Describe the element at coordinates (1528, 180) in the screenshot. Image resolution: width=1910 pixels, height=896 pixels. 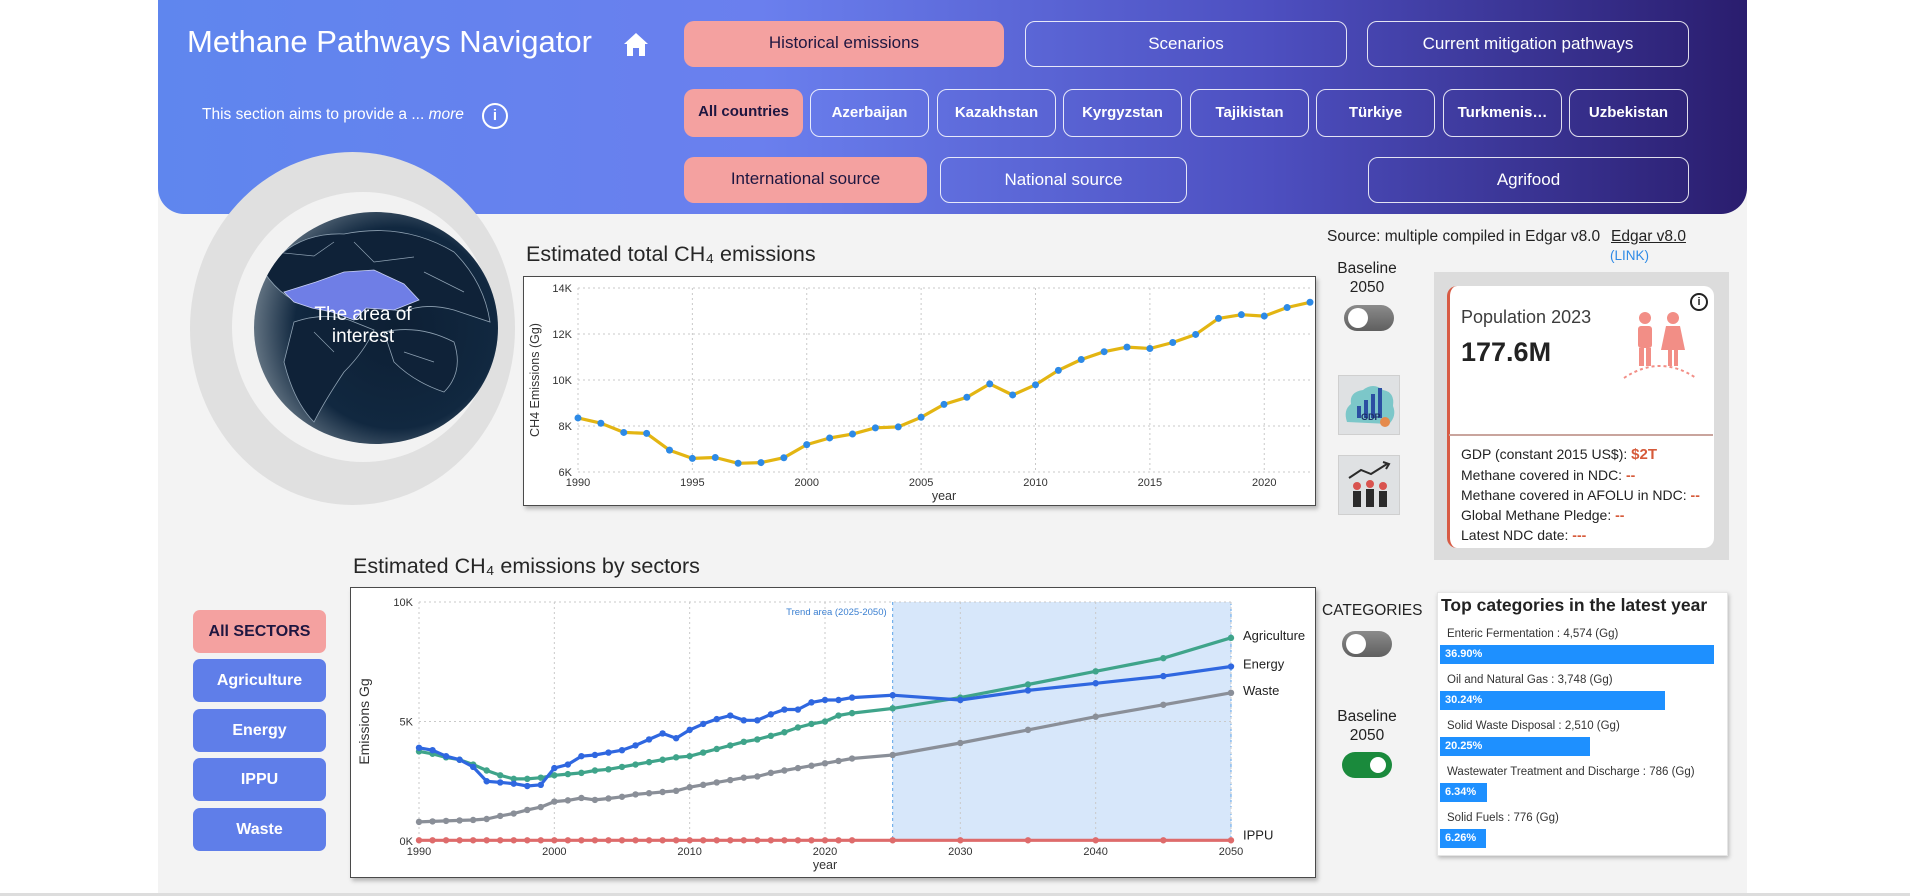
I see `agrifood-button: Agrifood` at that location.